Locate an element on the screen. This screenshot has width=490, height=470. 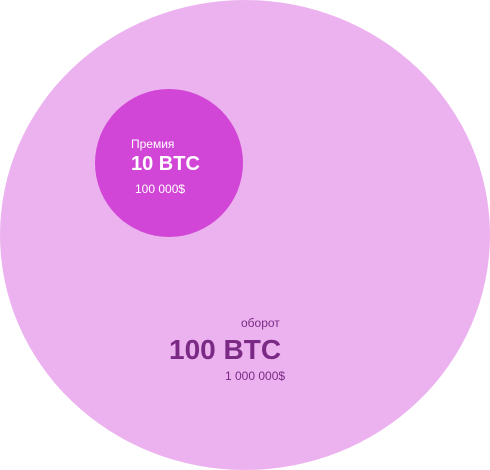
premium-caption: Премия is located at coordinates (153, 144).